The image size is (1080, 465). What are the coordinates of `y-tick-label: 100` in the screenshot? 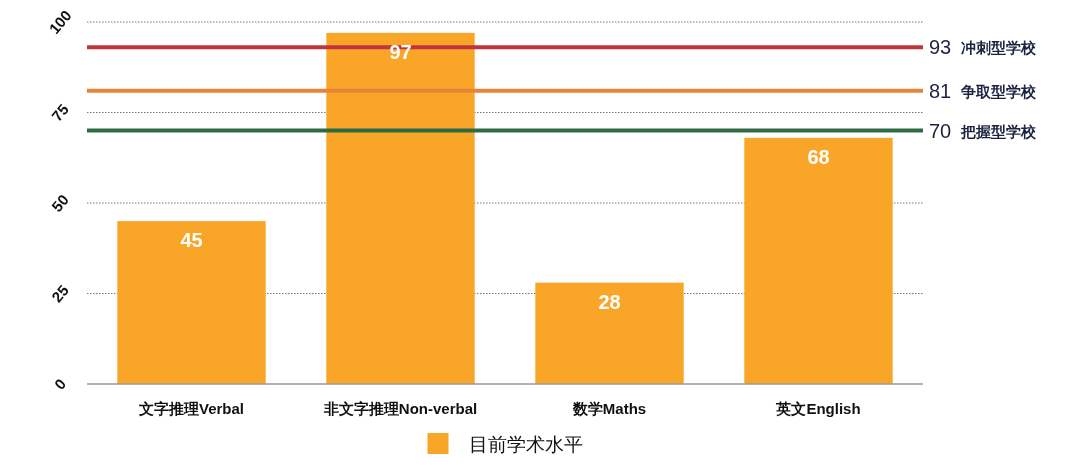 It's located at (60, 22).